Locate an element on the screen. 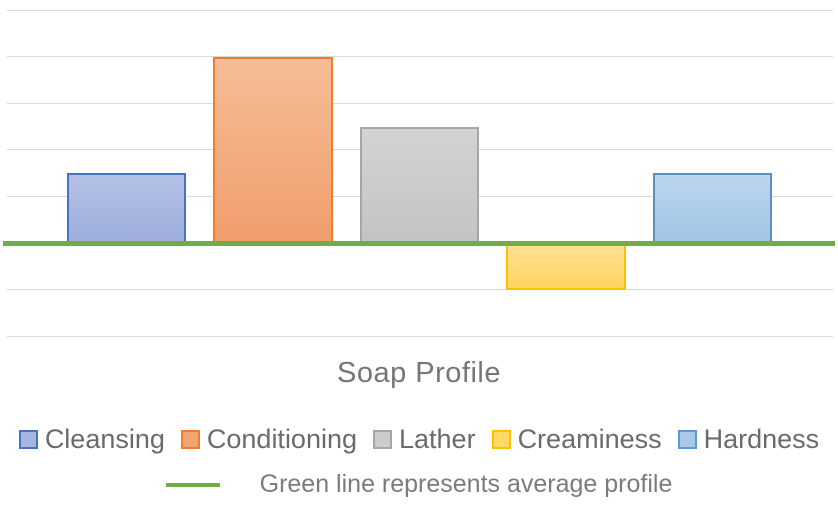  legend-swatch-hardness is located at coordinates (687, 439).